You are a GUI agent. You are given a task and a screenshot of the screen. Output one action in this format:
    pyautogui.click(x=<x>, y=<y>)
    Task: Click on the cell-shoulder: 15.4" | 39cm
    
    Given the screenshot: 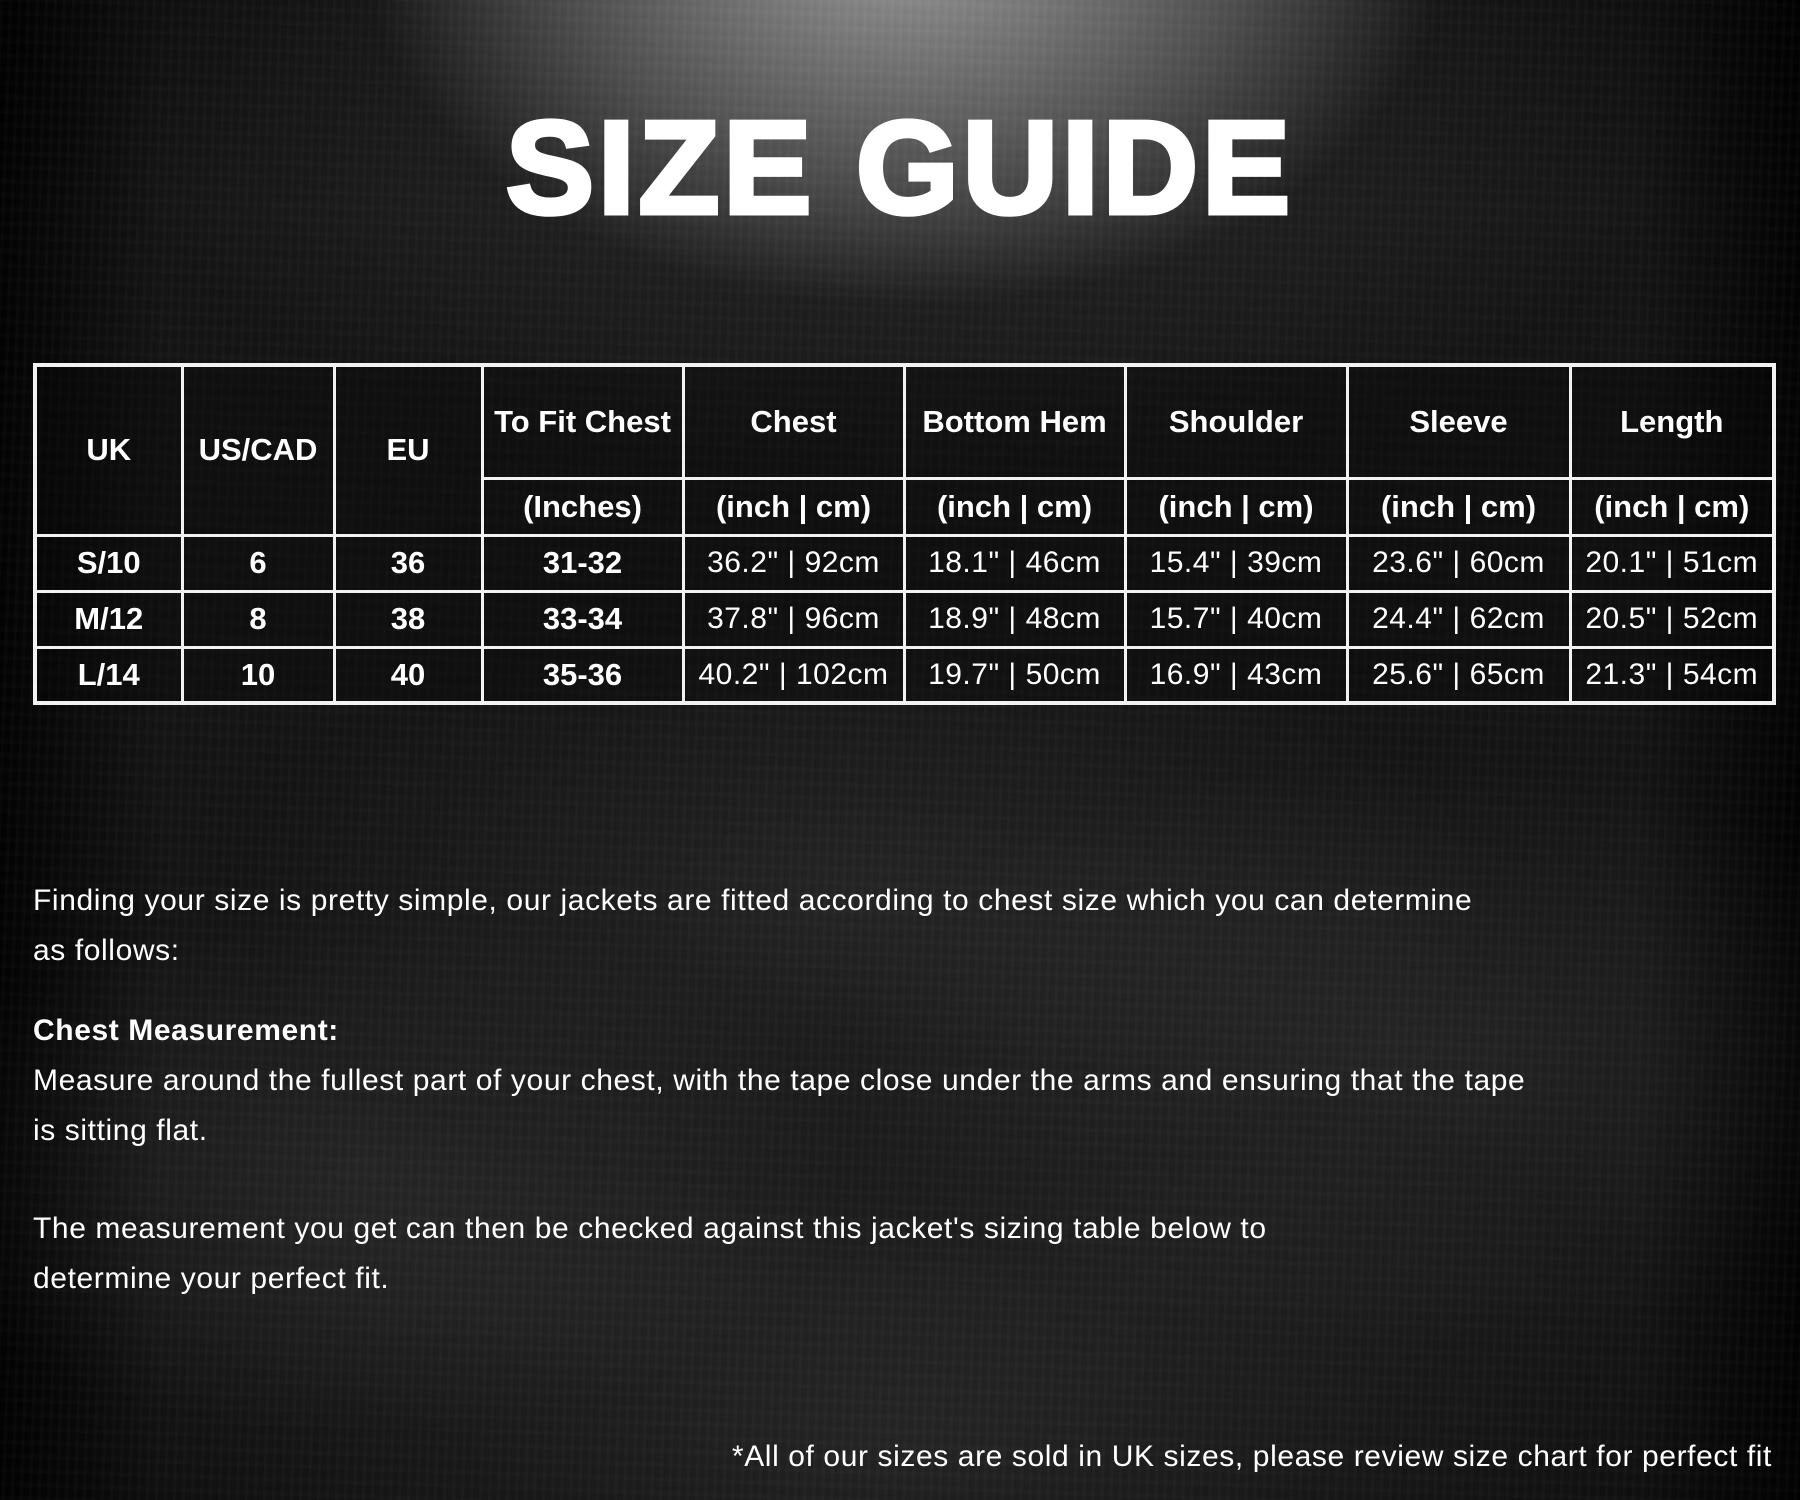 What is the action you would take?
    pyautogui.click(x=1236, y=563)
    